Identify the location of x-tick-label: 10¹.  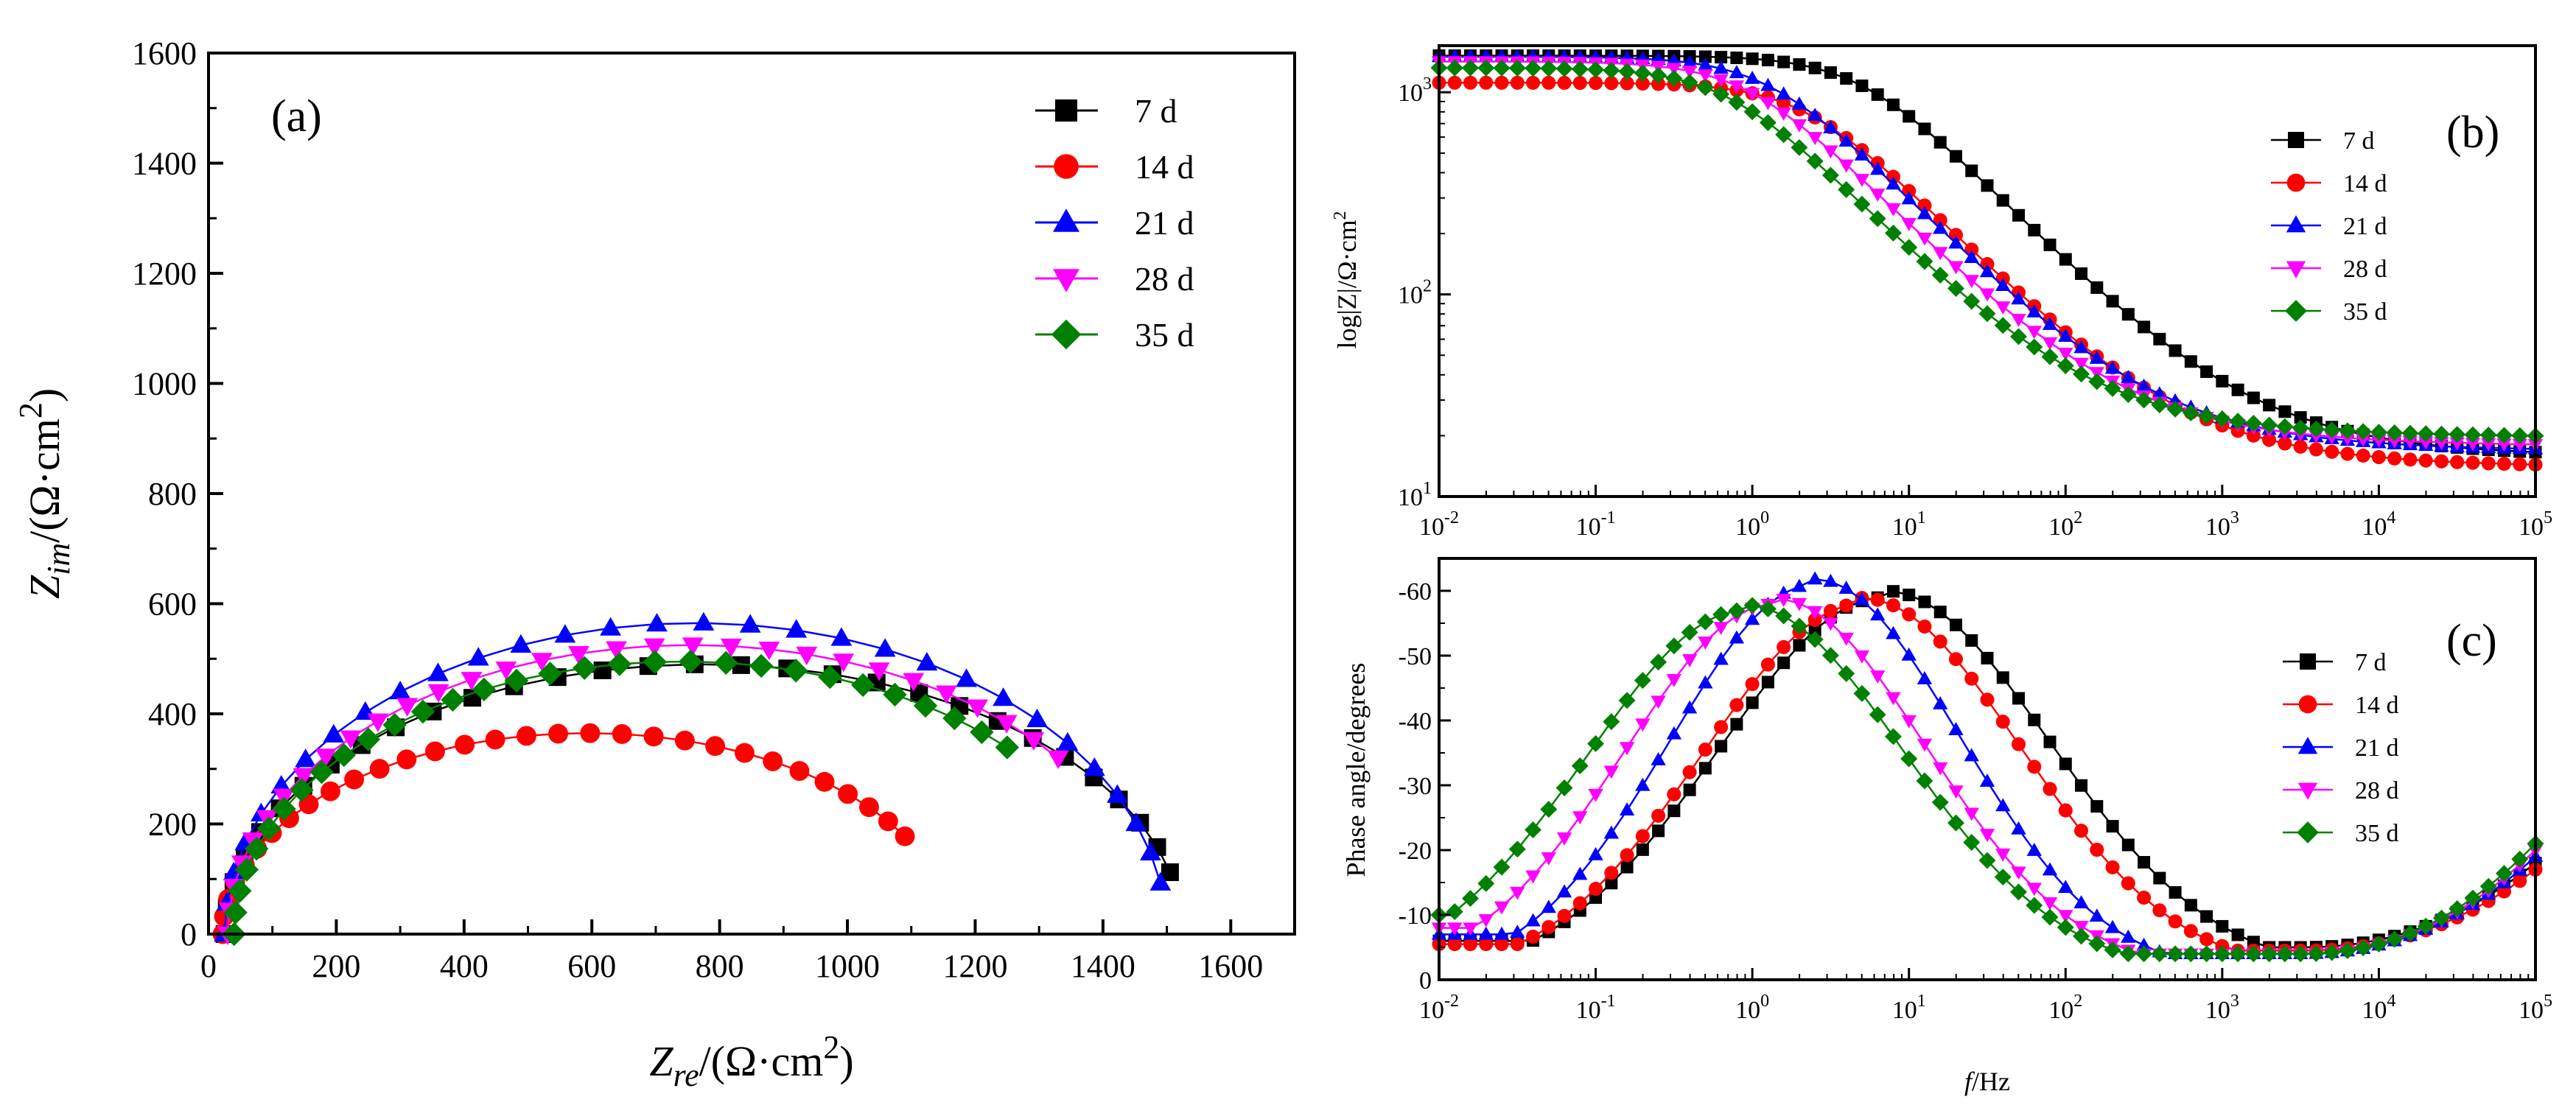
(1909, 524).